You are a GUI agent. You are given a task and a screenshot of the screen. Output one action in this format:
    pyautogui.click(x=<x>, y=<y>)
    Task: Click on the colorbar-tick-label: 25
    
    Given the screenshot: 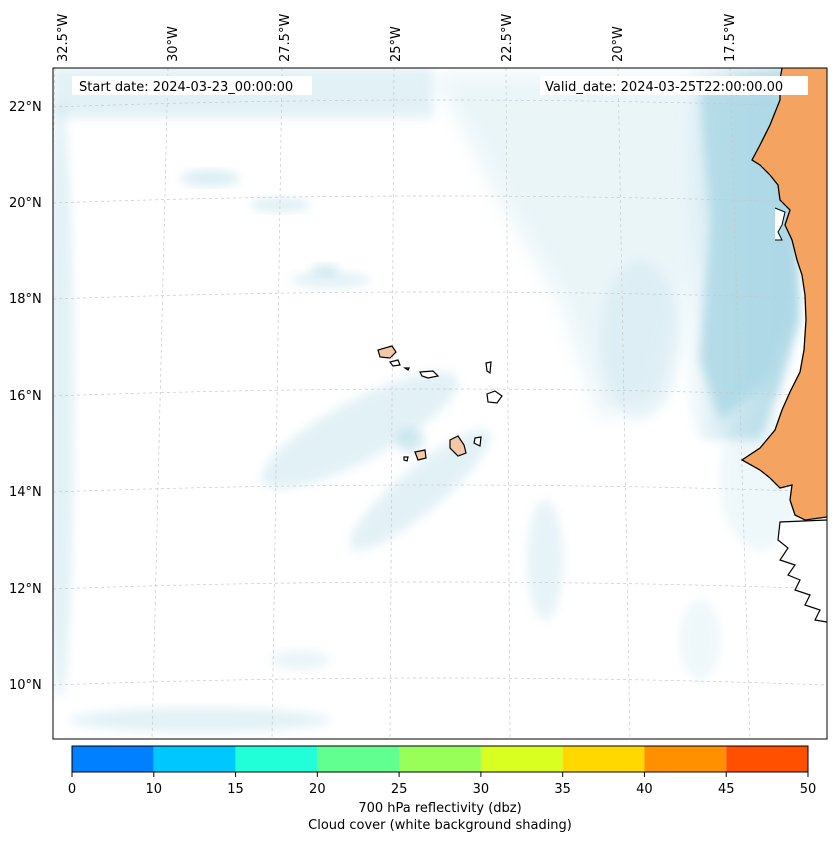 What is the action you would take?
    pyautogui.click(x=399, y=789)
    